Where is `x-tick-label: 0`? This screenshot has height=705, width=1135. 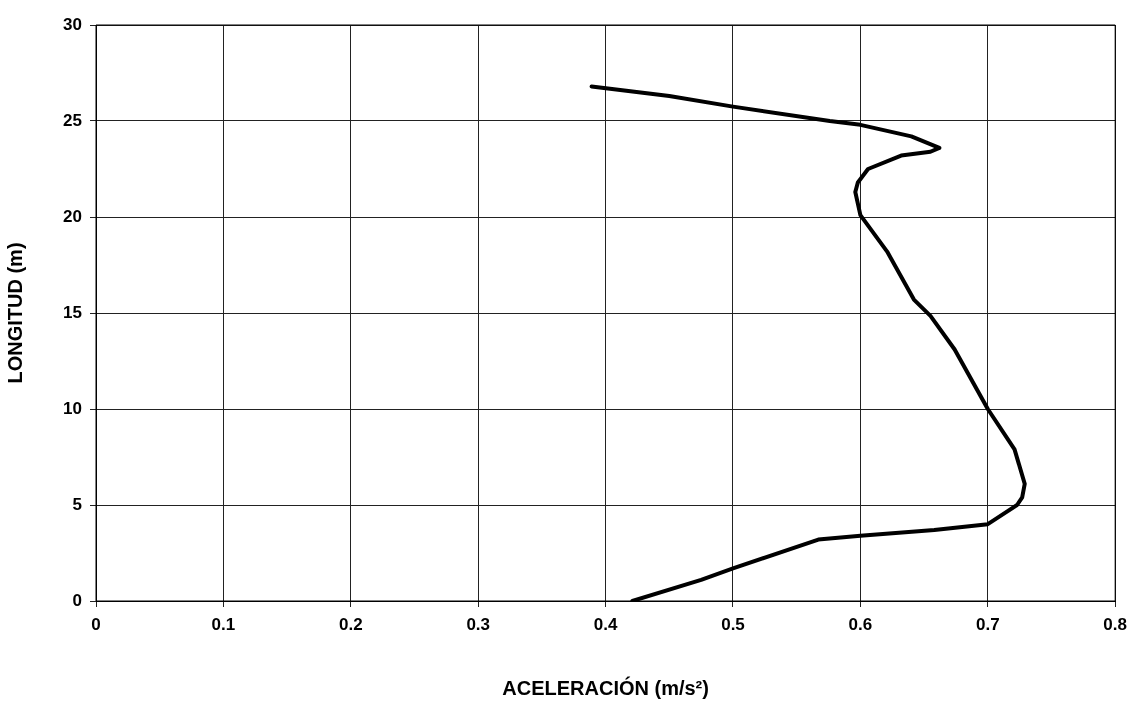 x-tick-label: 0 is located at coordinates (96, 624).